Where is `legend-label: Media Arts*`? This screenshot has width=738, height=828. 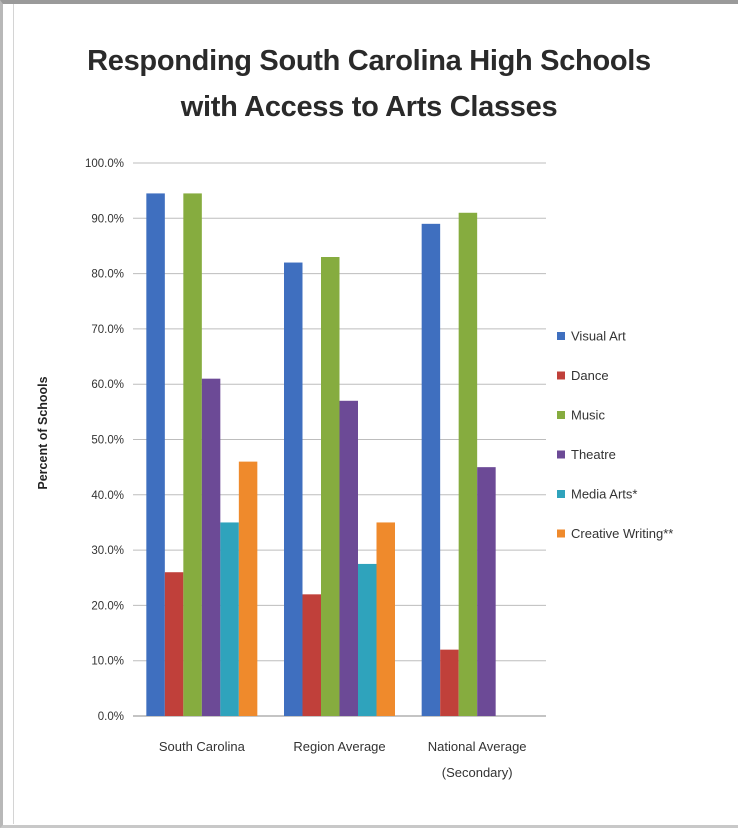
legend-label: Media Arts* is located at coordinates (604, 494).